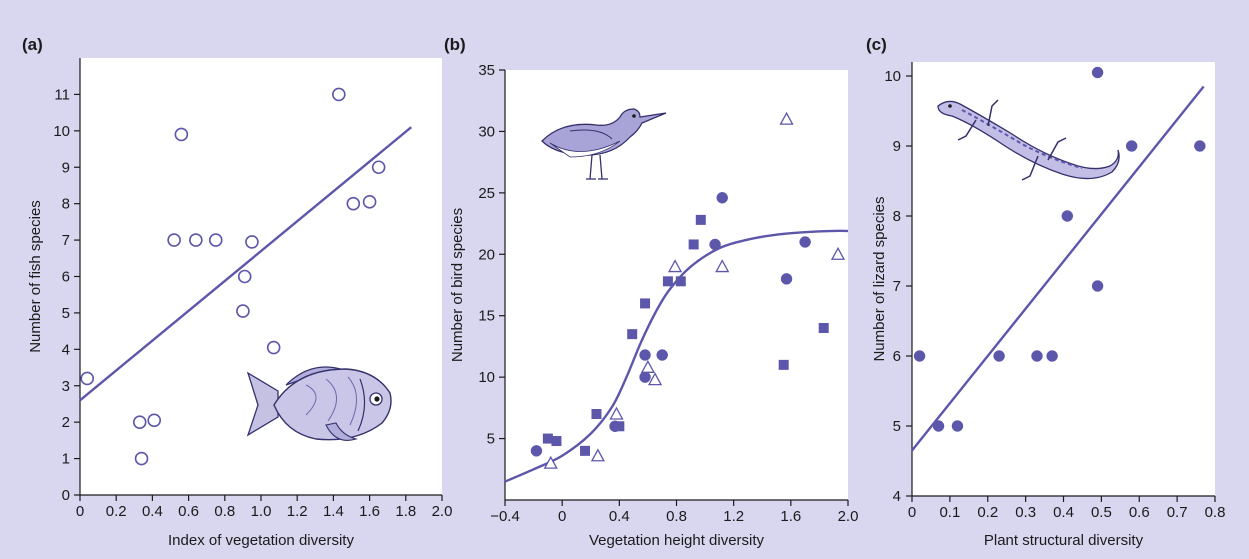 This screenshot has height=559, width=1249. Describe the element at coordinates (585, 149) in the screenshot. I see `bird-belly` at that location.